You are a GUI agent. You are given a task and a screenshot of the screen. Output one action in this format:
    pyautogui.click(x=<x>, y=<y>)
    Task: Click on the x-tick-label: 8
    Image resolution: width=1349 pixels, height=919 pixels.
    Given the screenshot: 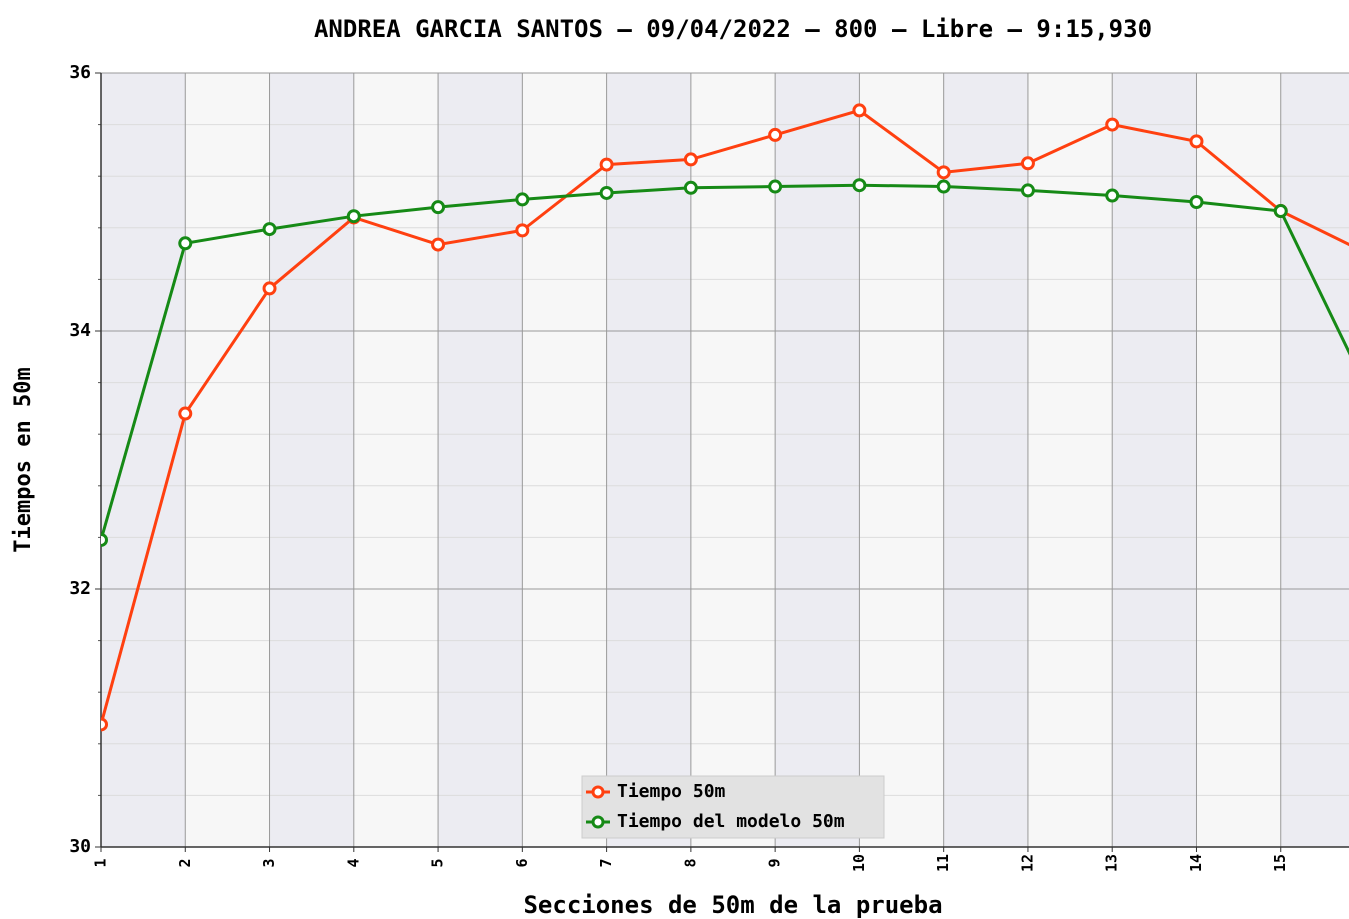 What is the action you would take?
    pyautogui.click(x=690, y=862)
    